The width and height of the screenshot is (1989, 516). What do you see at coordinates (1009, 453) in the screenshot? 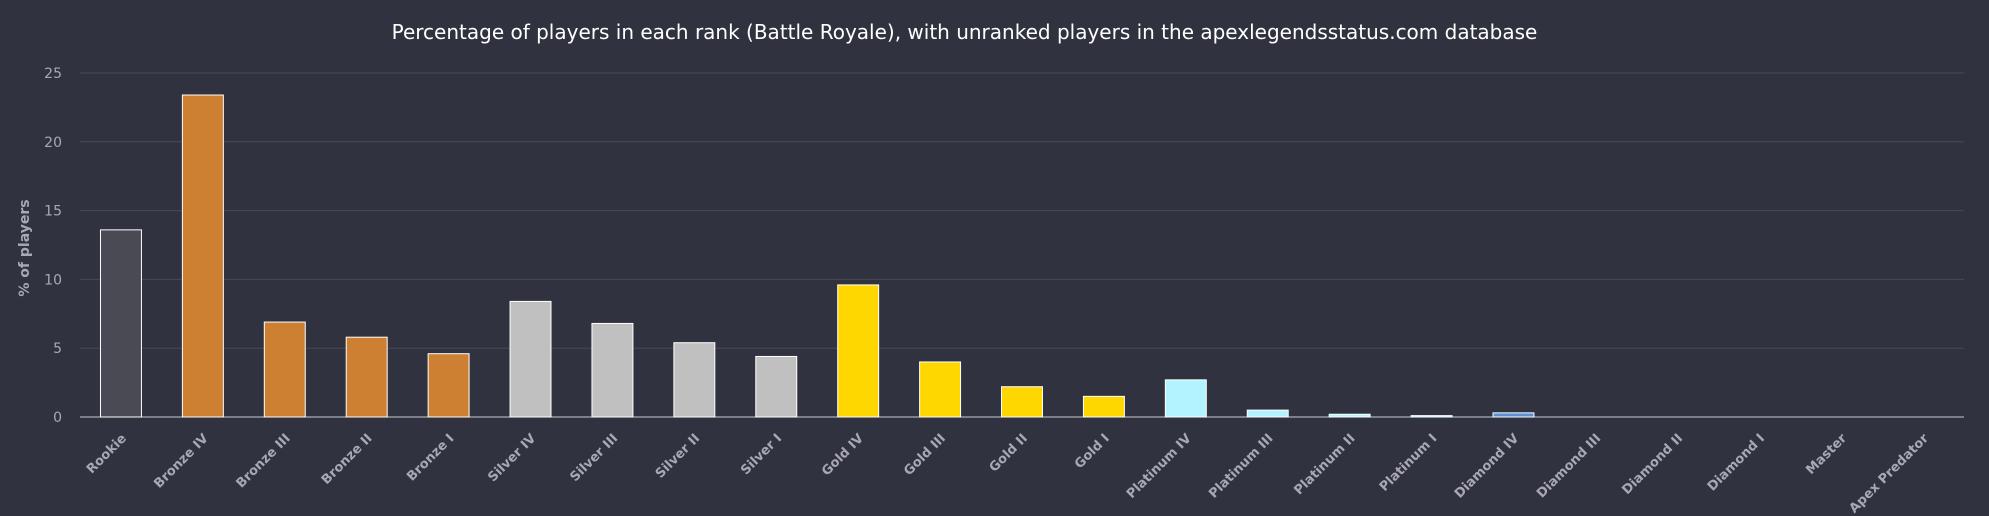
I see `x-tick-label: Gold II` at bounding box center [1009, 453].